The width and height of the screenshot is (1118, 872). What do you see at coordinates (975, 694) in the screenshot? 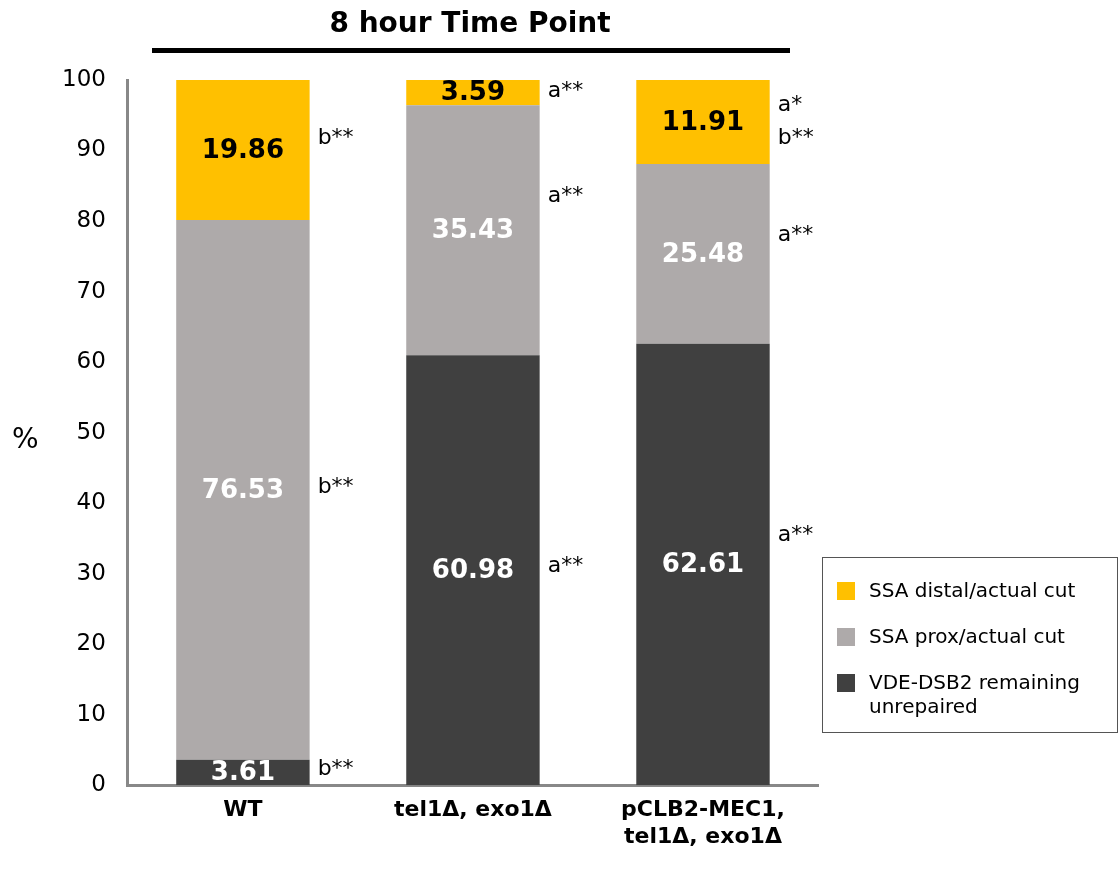
I see `legend-label: VDE-DSB2 remaining unrepaired` at bounding box center [975, 694].